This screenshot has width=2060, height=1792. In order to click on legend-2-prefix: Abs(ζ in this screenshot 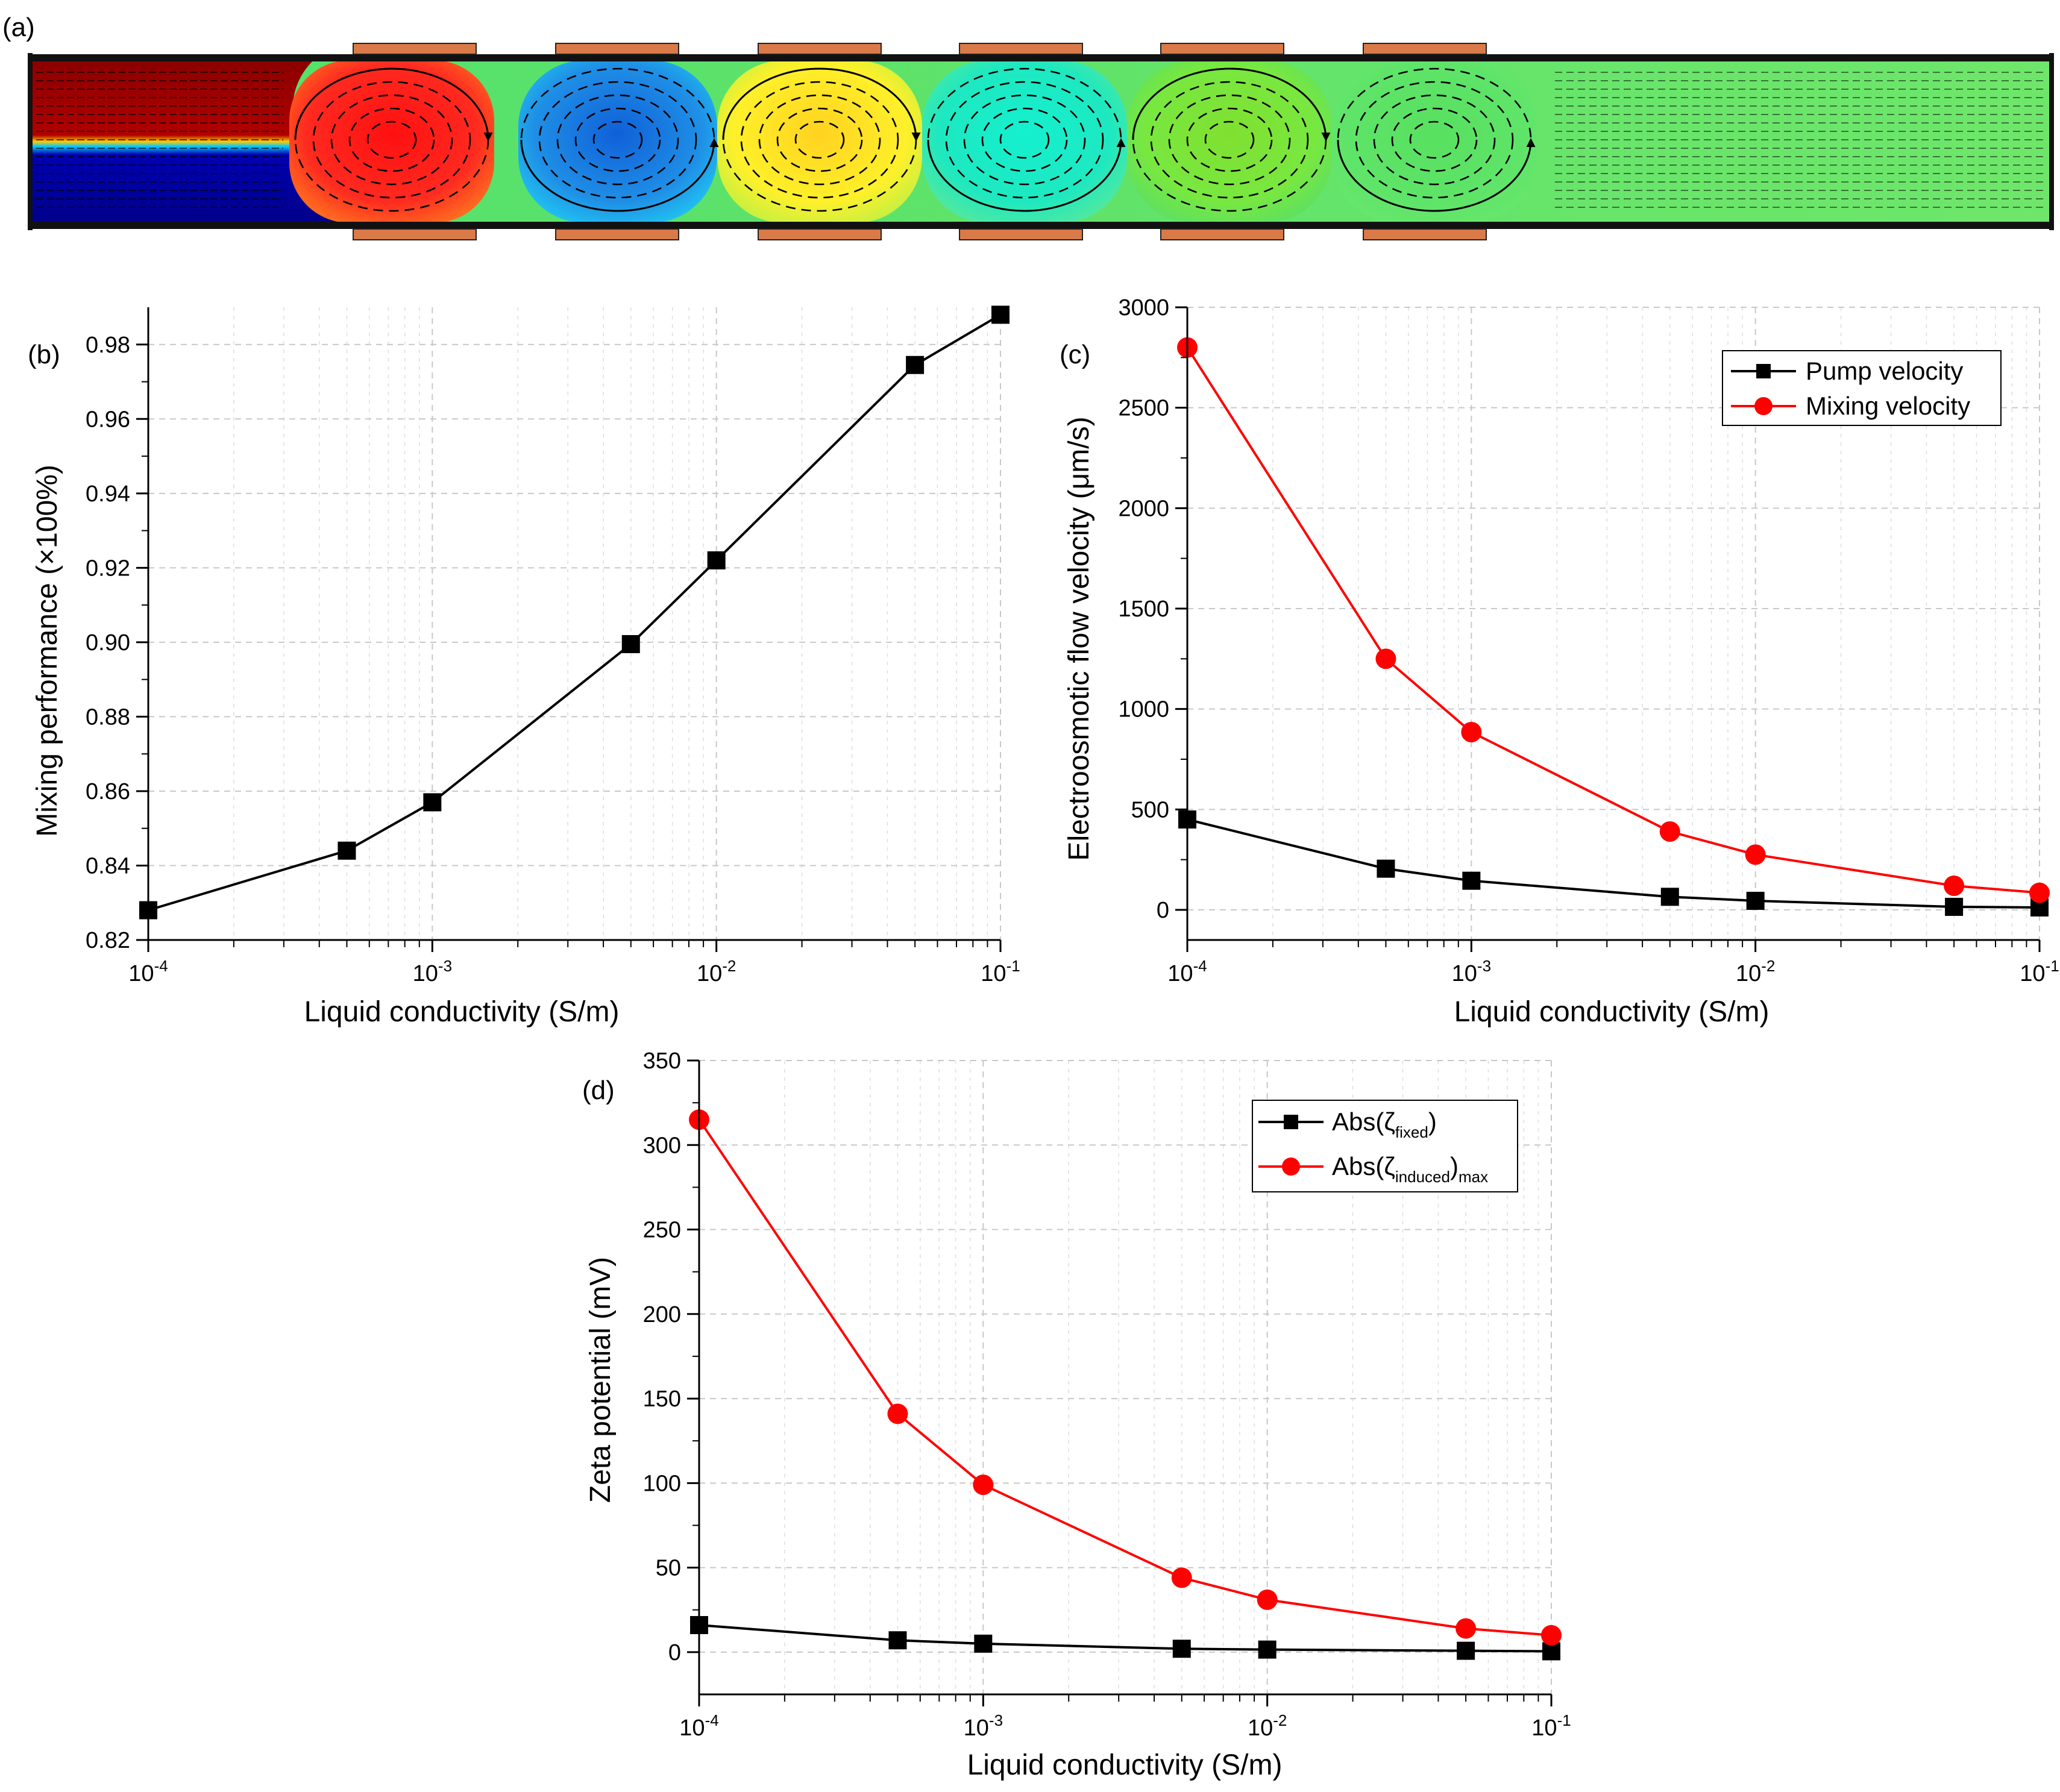, I will do `click(1364, 1166)`.